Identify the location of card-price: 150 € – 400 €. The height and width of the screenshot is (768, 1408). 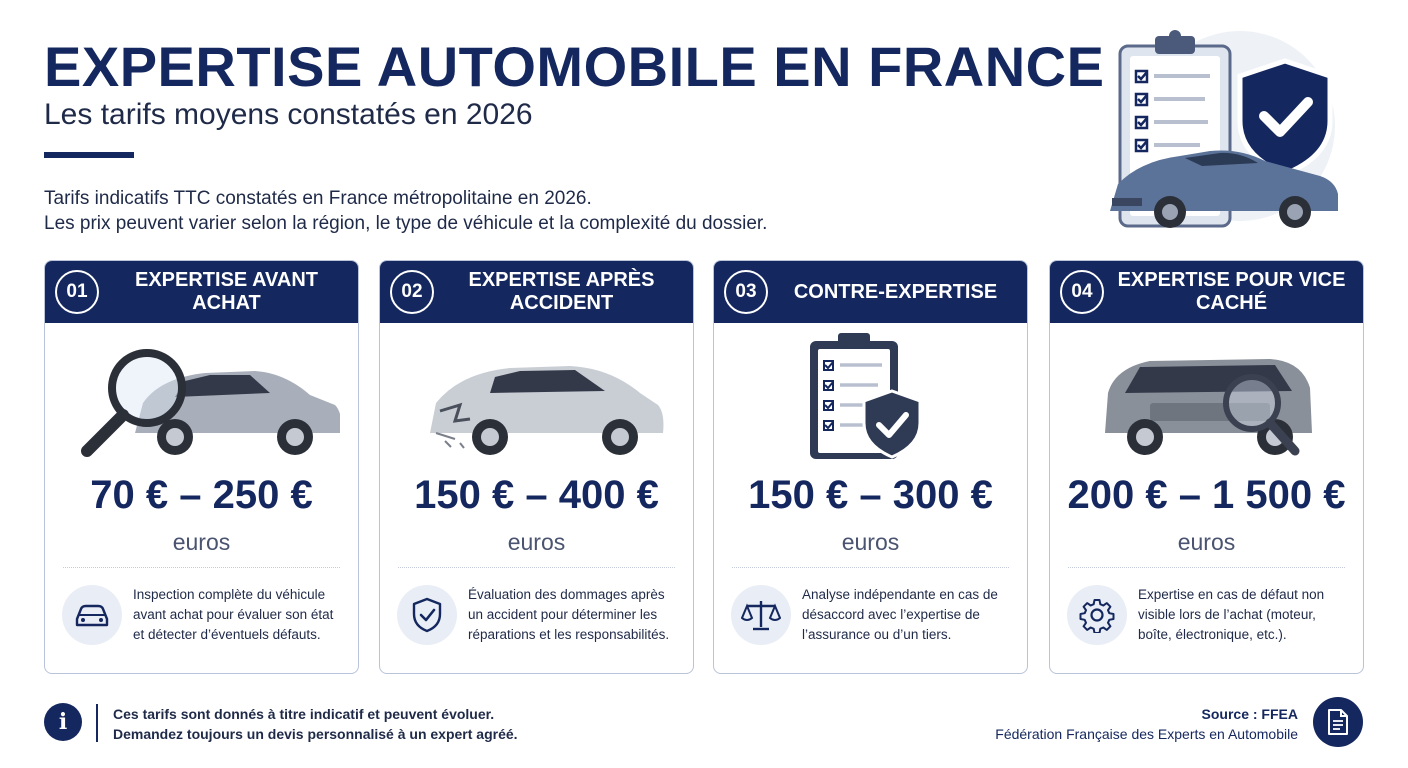
(536, 495).